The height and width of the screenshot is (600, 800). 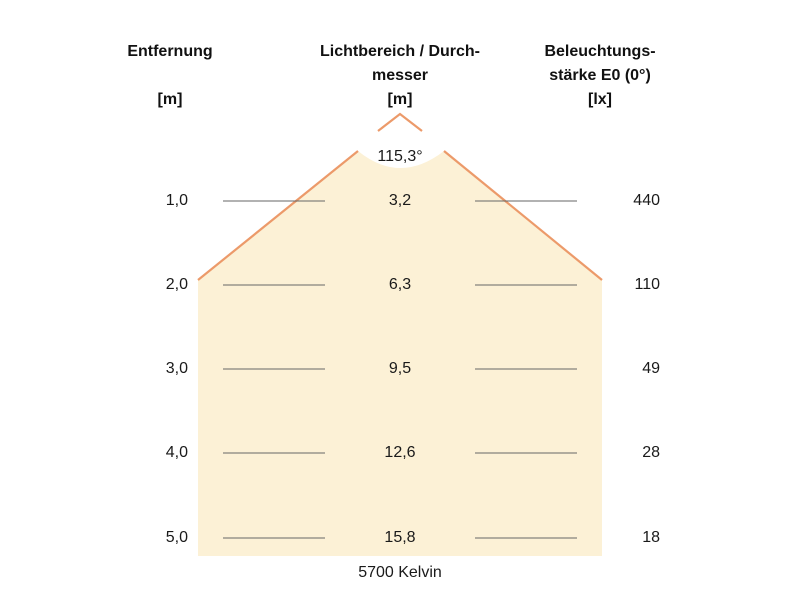 I want to click on diameter-value: 15,8, so click(x=400, y=537).